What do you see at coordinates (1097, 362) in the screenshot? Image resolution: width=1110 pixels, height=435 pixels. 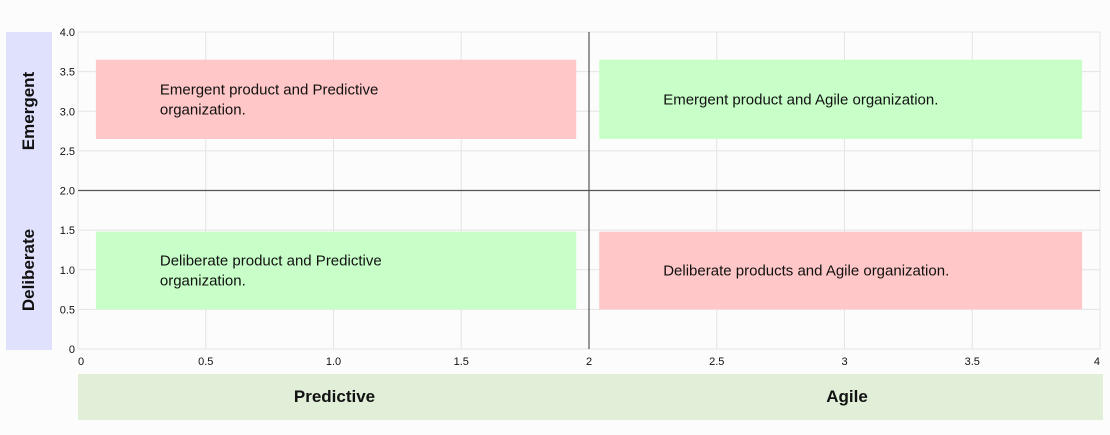 I see `x-tick-label-8: 4` at bounding box center [1097, 362].